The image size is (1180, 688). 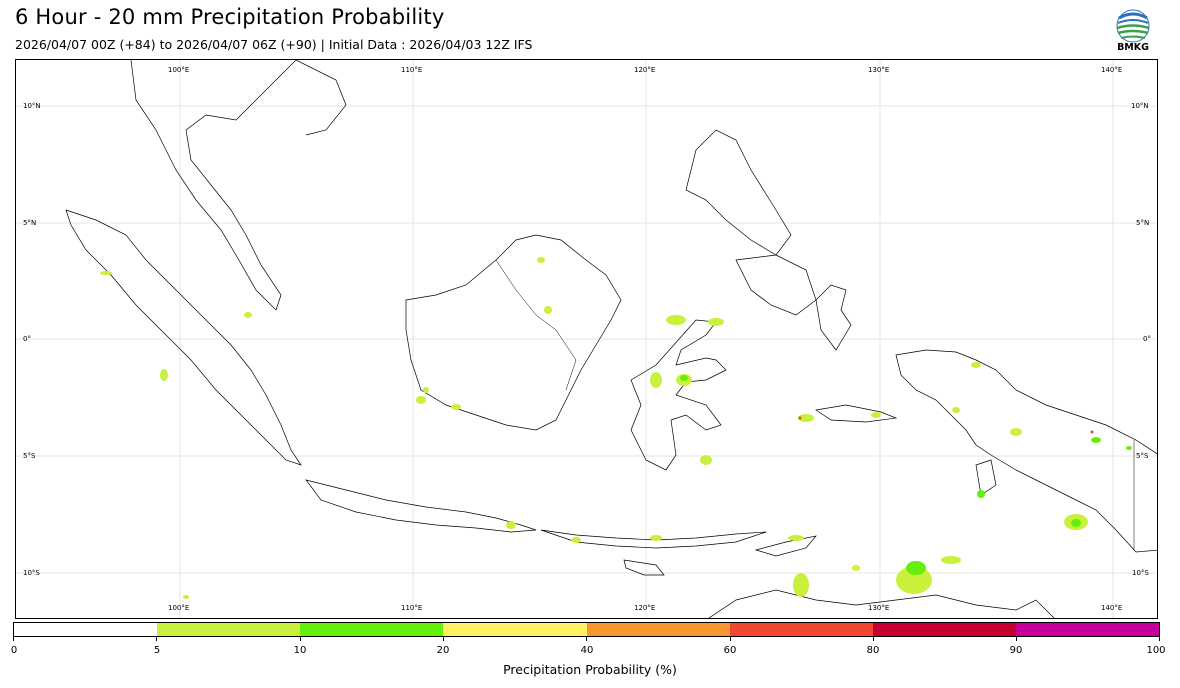 I want to click on australia-north-coast, so click(x=881, y=603).